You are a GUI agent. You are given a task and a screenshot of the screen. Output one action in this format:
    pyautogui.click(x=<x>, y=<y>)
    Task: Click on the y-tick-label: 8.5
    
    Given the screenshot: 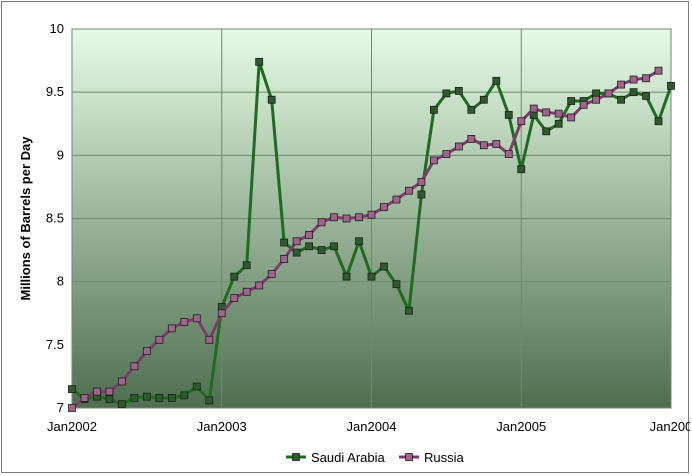 What is the action you would take?
    pyautogui.click(x=55, y=218)
    